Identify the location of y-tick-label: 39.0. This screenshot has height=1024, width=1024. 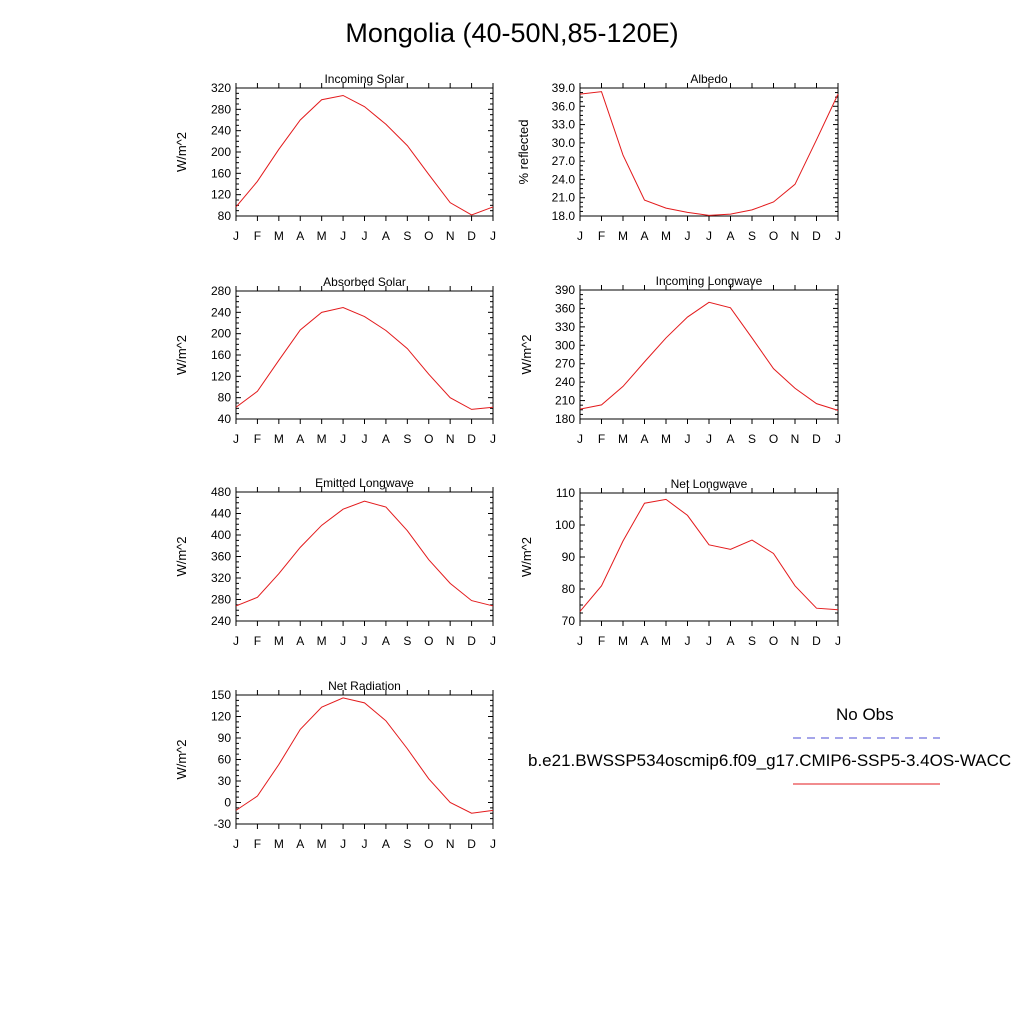
(564, 88).